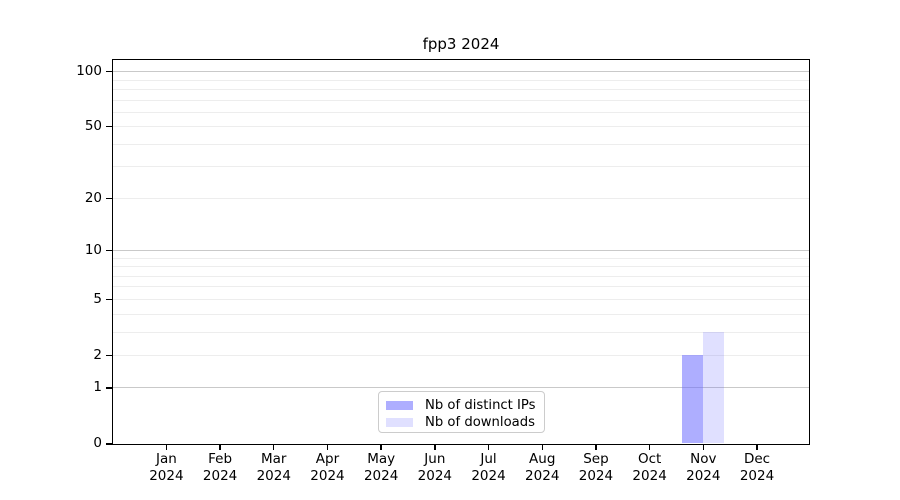 The height and width of the screenshot is (500, 900). What do you see at coordinates (757, 459) in the screenshot?
I see `x-tick-month: Dec` at bounding box center [757, 459].